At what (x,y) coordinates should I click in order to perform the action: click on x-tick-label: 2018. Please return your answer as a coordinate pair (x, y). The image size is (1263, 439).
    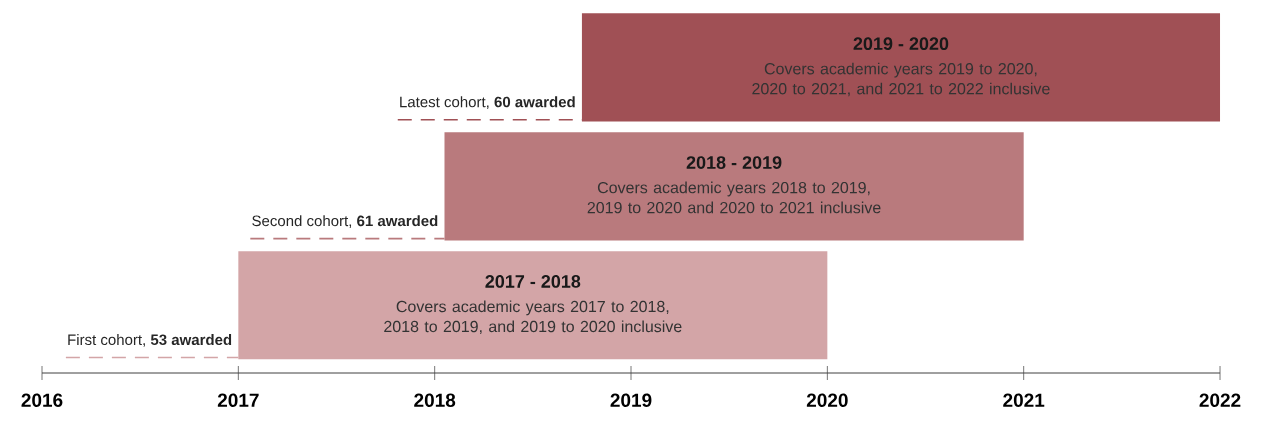
    Looking at the image, I should click on (435, 400).